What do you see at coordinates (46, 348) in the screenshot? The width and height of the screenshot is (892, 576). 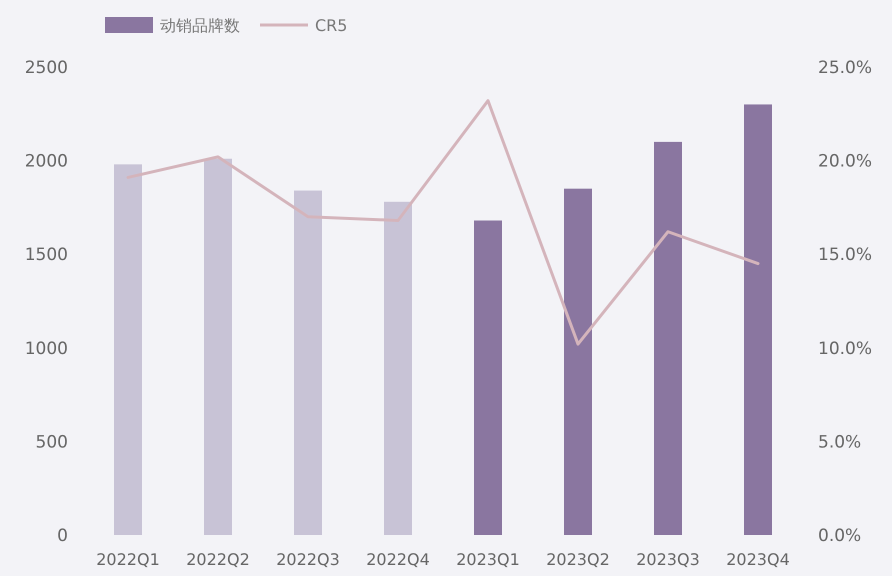 I see `y-tick-label: 1000` at bounding box center [46, 348].